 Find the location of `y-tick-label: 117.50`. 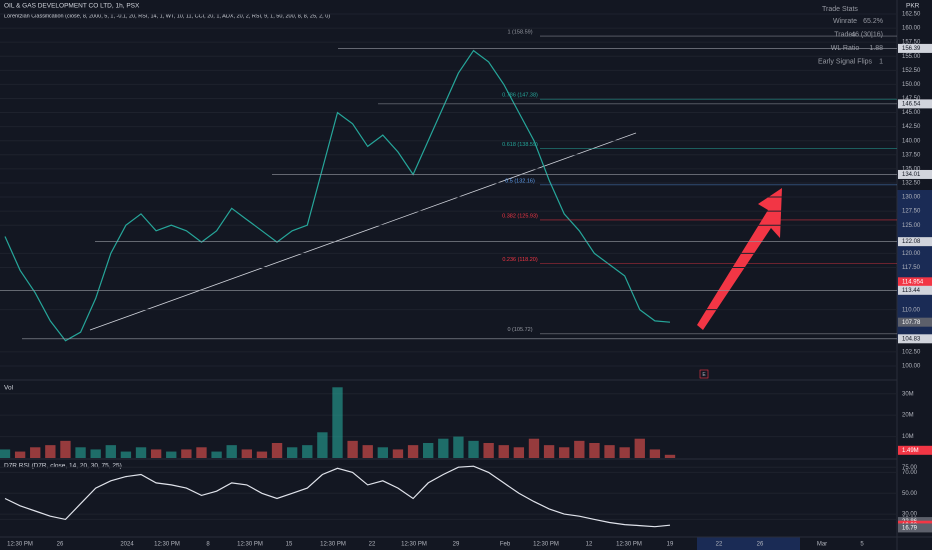

y-tick-label: 117.50 is located at coordinates (911, 268).